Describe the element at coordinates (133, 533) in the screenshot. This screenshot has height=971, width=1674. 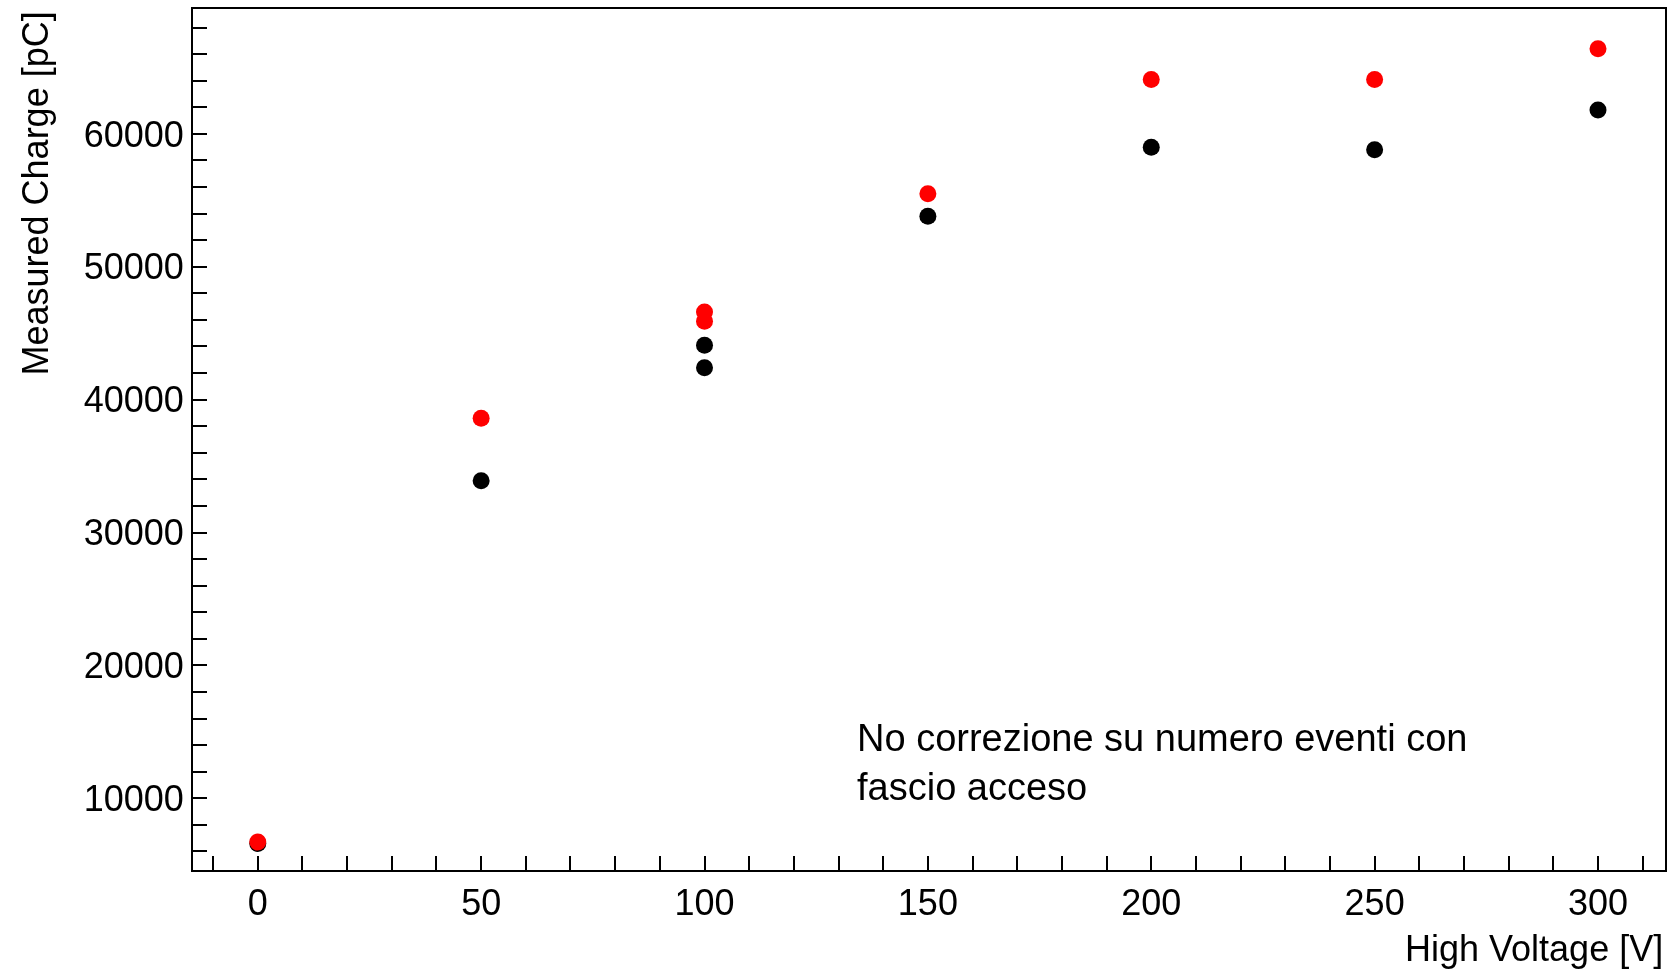
I see `y-tick-label: 30000` at that location.